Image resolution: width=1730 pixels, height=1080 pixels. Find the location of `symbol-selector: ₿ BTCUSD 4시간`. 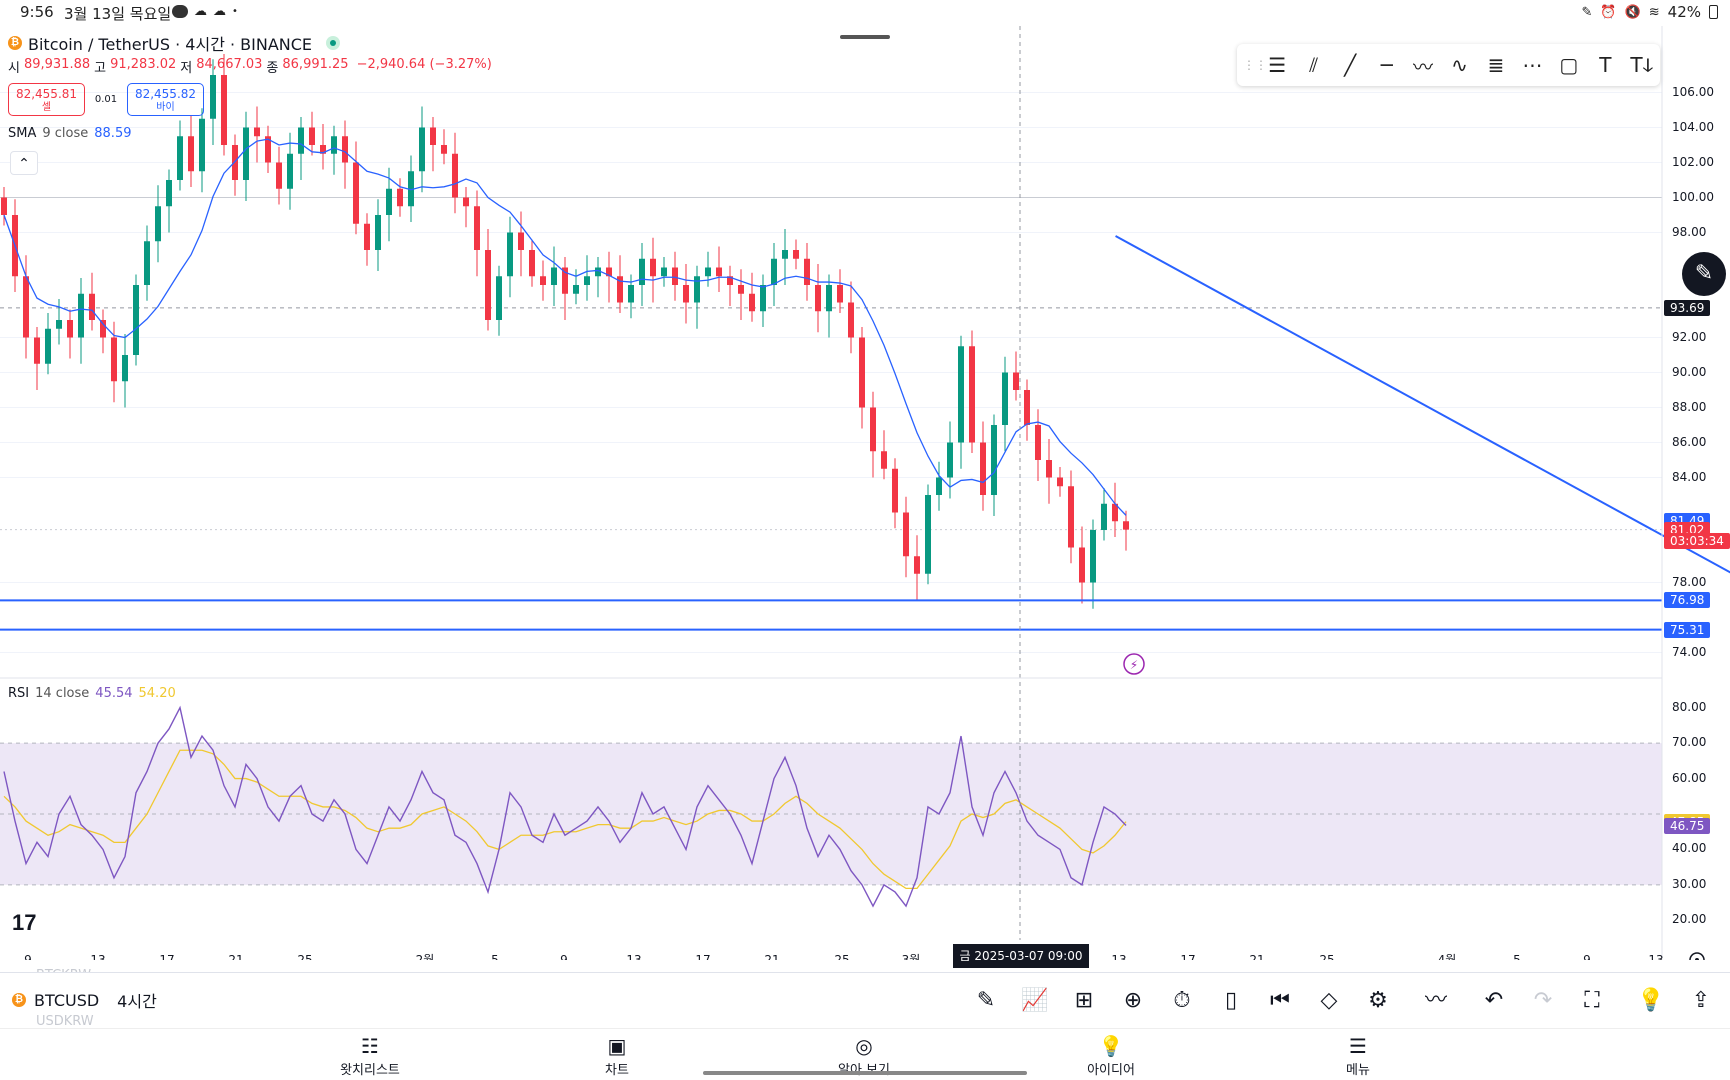

symbol-selector: ₿ BTCUSD 4시간 is located at coordinates (84, 1000).